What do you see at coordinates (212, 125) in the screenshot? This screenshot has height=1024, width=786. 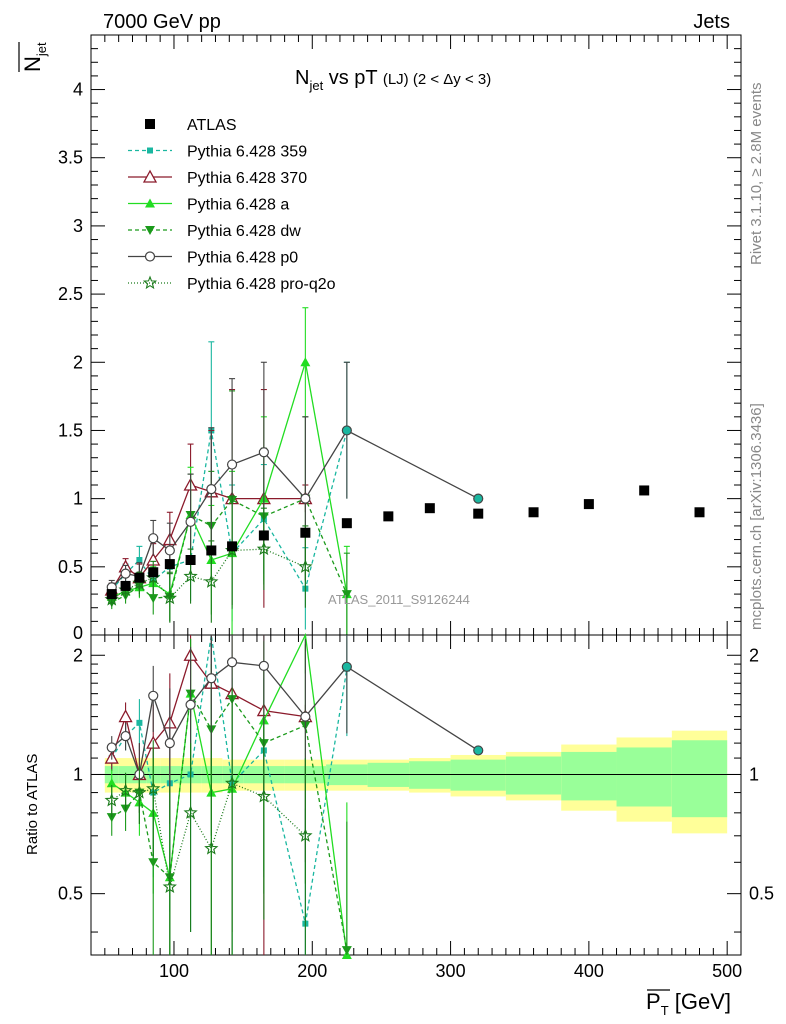 I see `legend-label: ATLAS` at bounding box center [212, 125].